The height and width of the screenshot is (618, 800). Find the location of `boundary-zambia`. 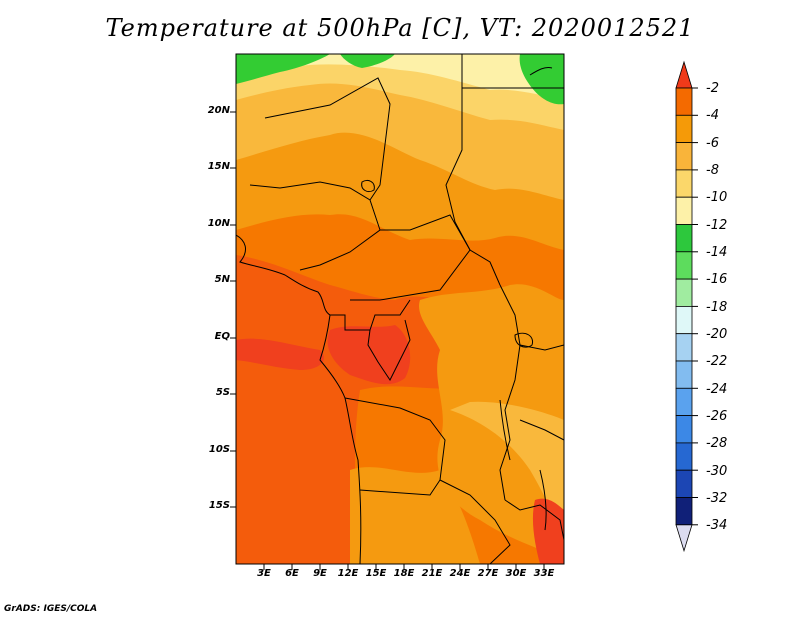

boundary-zambia is located at coordinates (475, 521).